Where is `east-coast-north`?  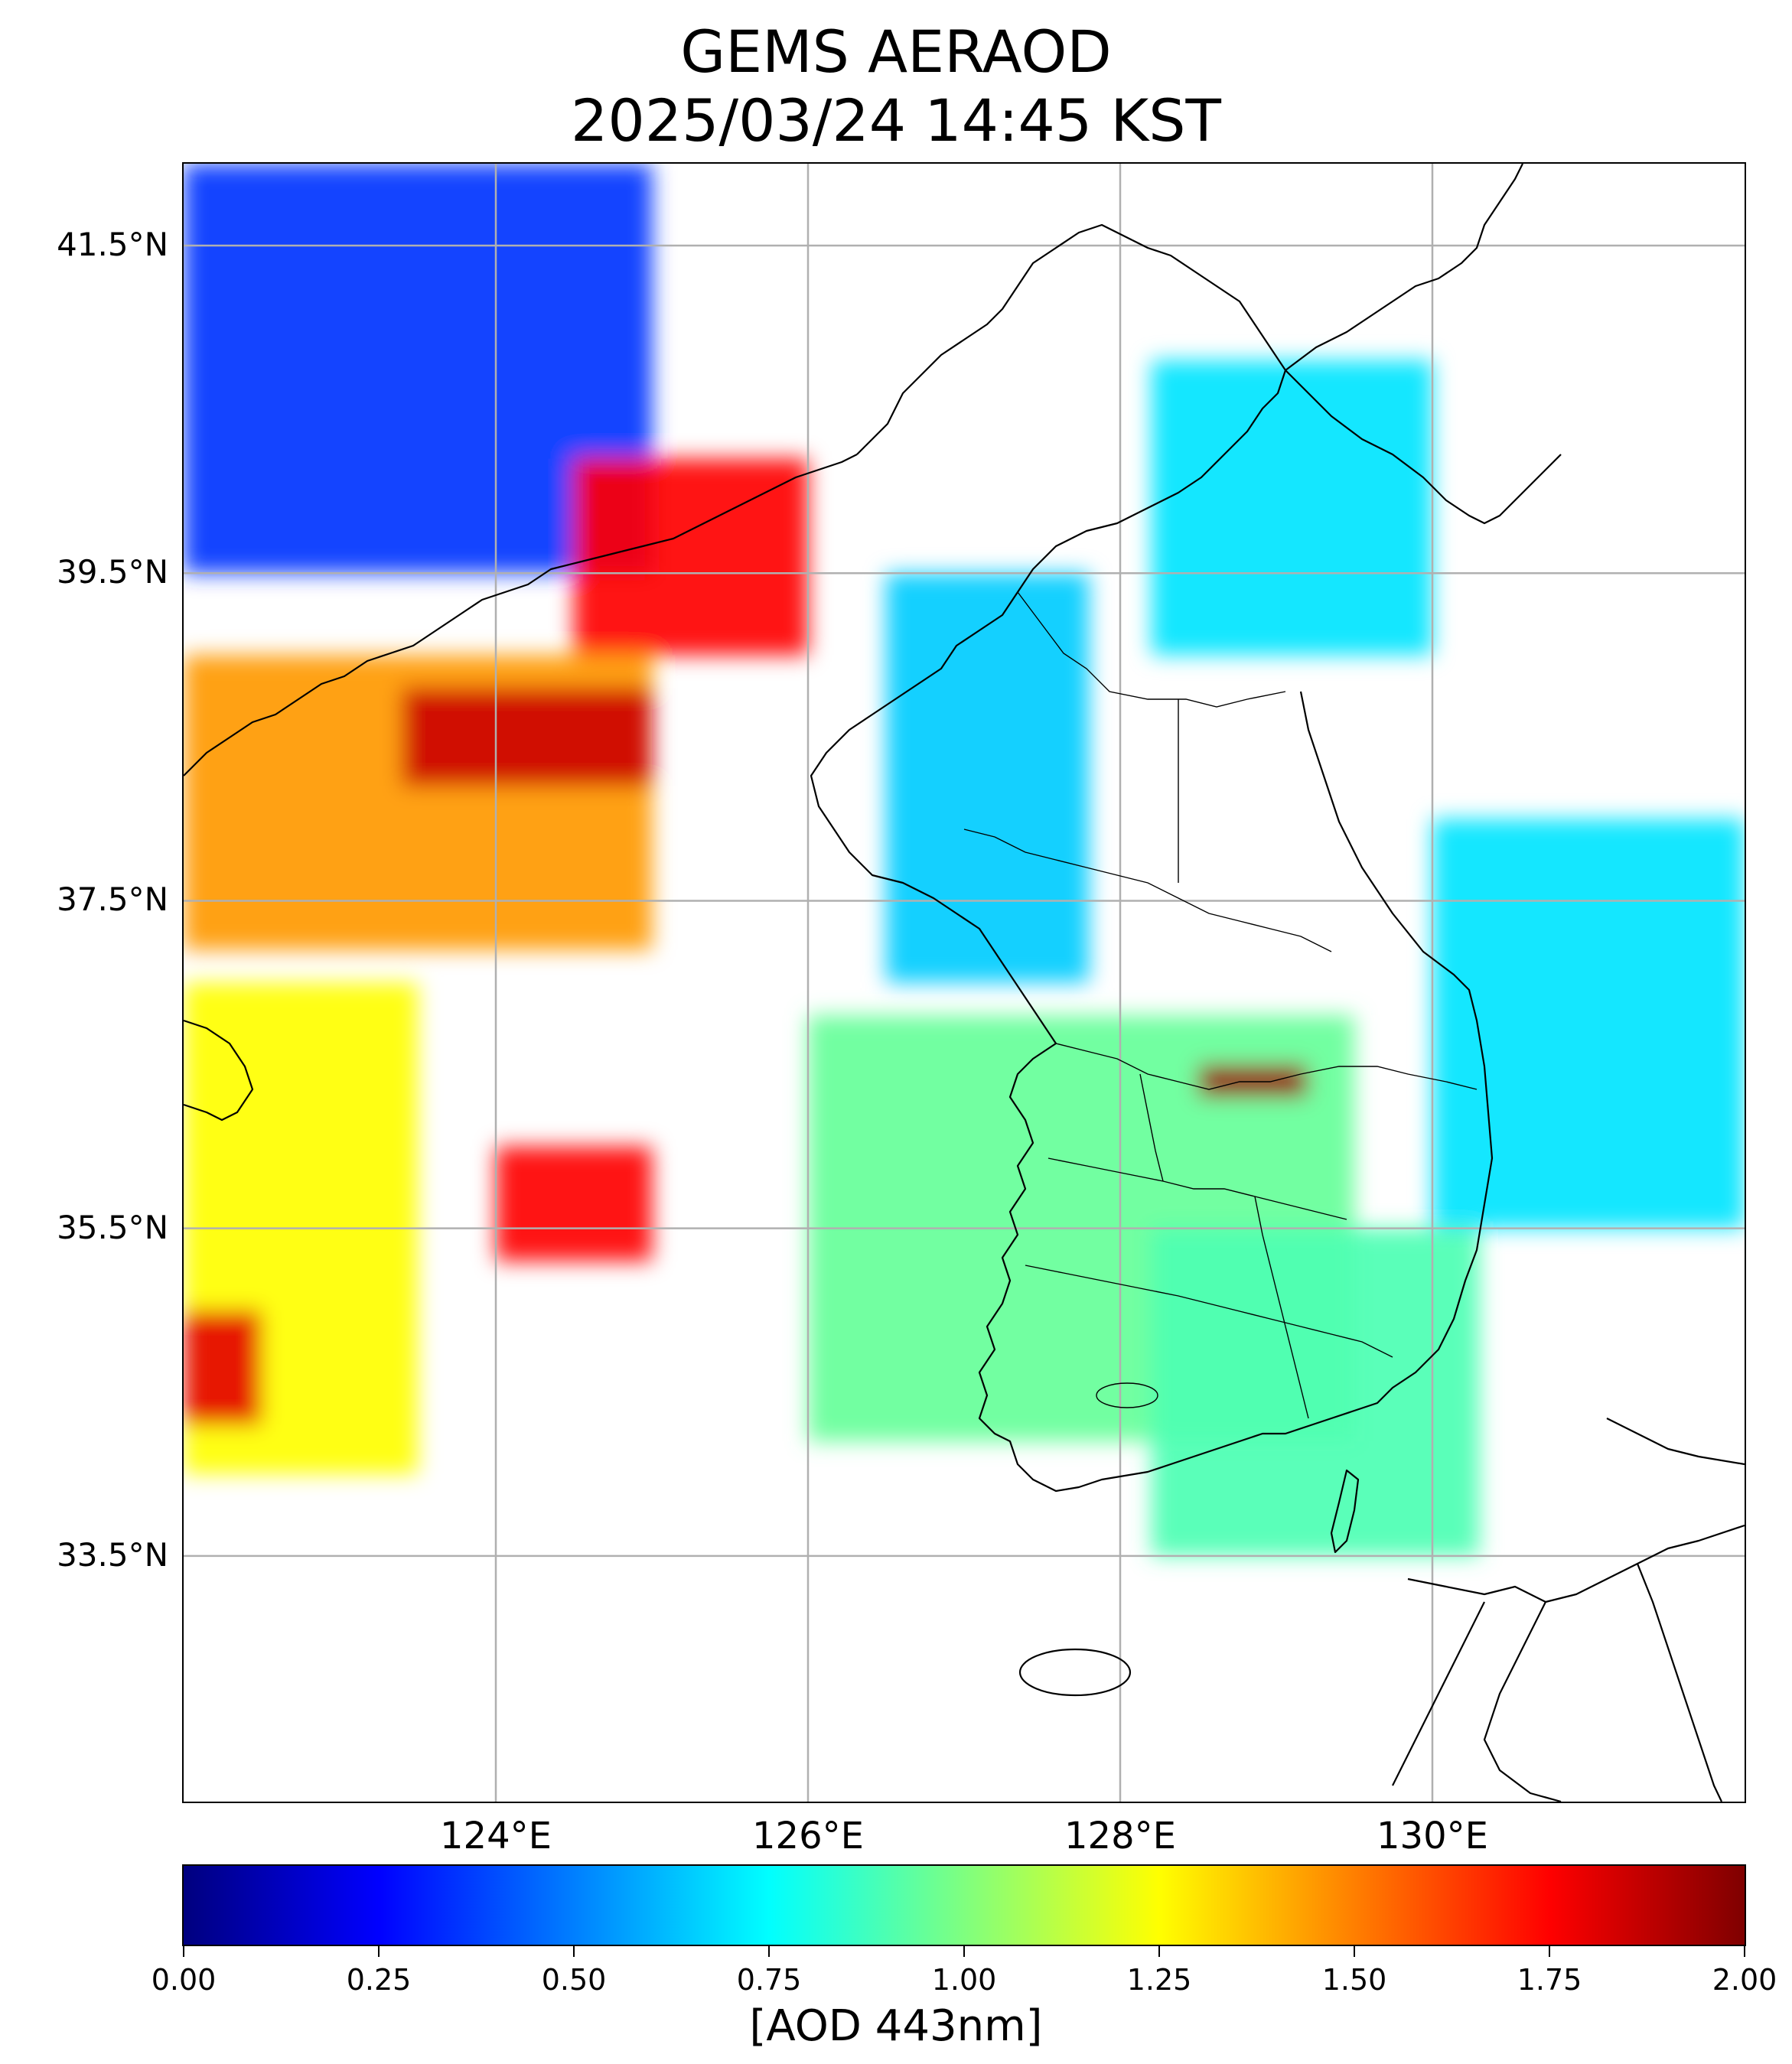 east-coast-north is located at coordinates (1423, 448).